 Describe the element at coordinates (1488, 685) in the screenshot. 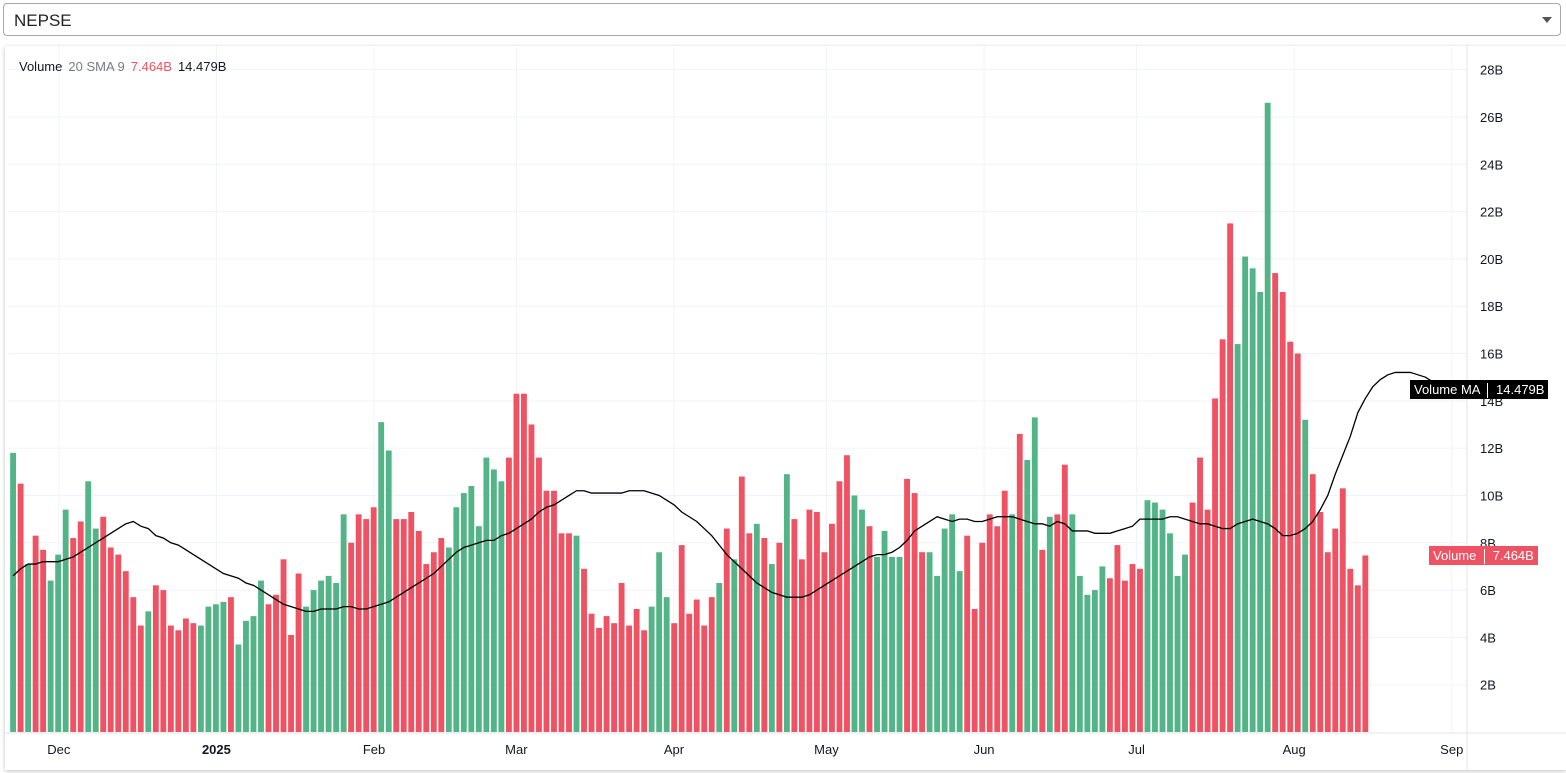

I see `y-tick-label: 2B` at that location.